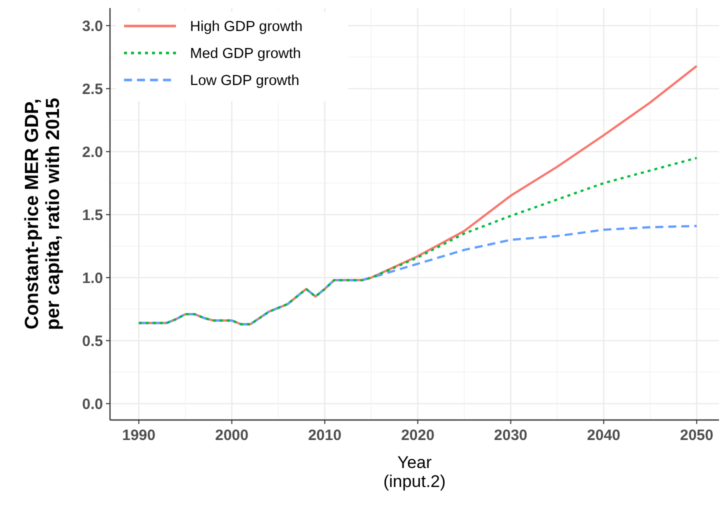 Image resolution: width=727 pixels, height=509 pixels. I want to click on y-tick-label: 2.0, so click(92, 152).